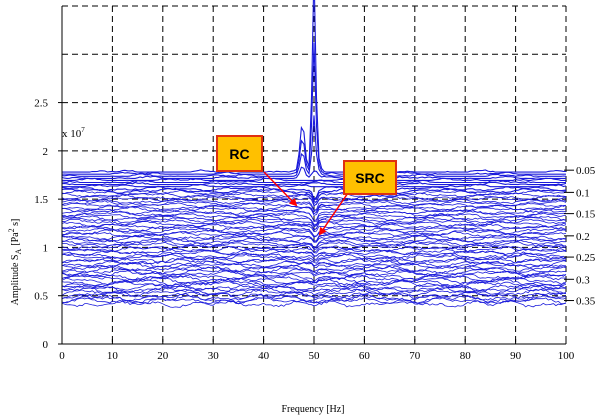 The image size is (605, 419). I want to click on y-tick-label: 0, so click(46, 345).